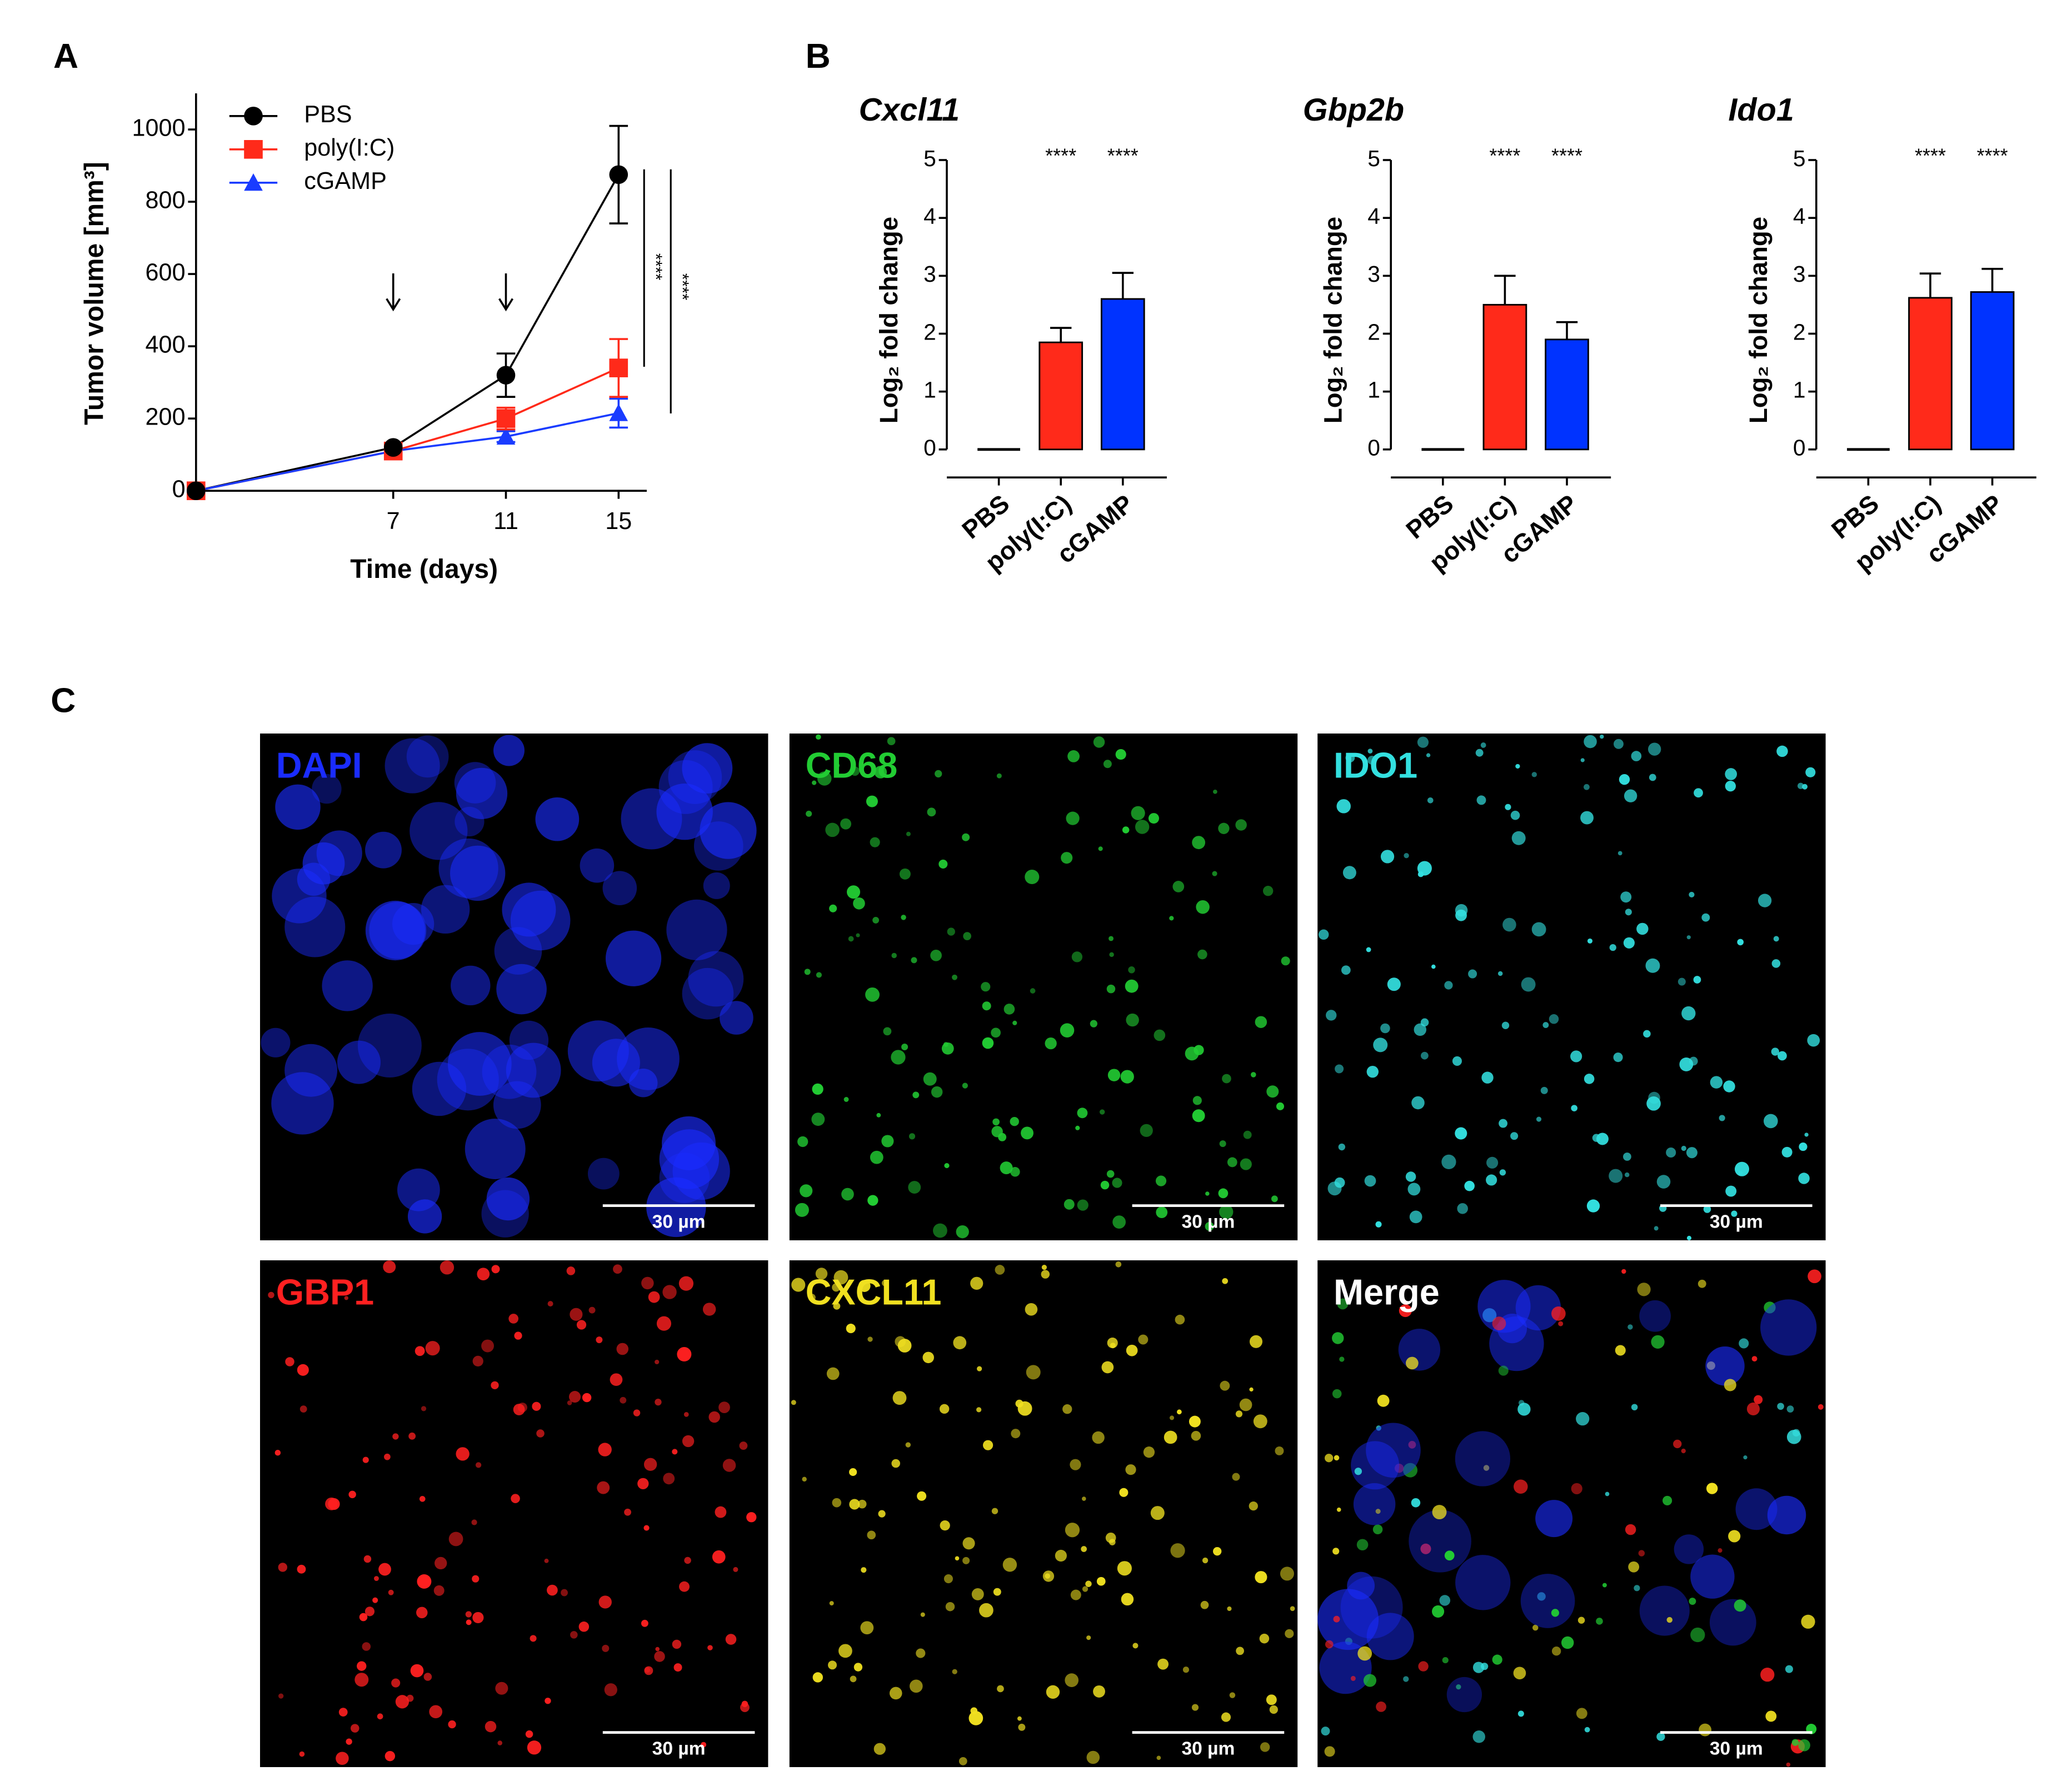 Image resolution: width=2072 pixels, height=1776 pixels. Describe the element at coordinates (1387, 1292) in the screenshot. I see `micrograph-label: Merge` at that location.